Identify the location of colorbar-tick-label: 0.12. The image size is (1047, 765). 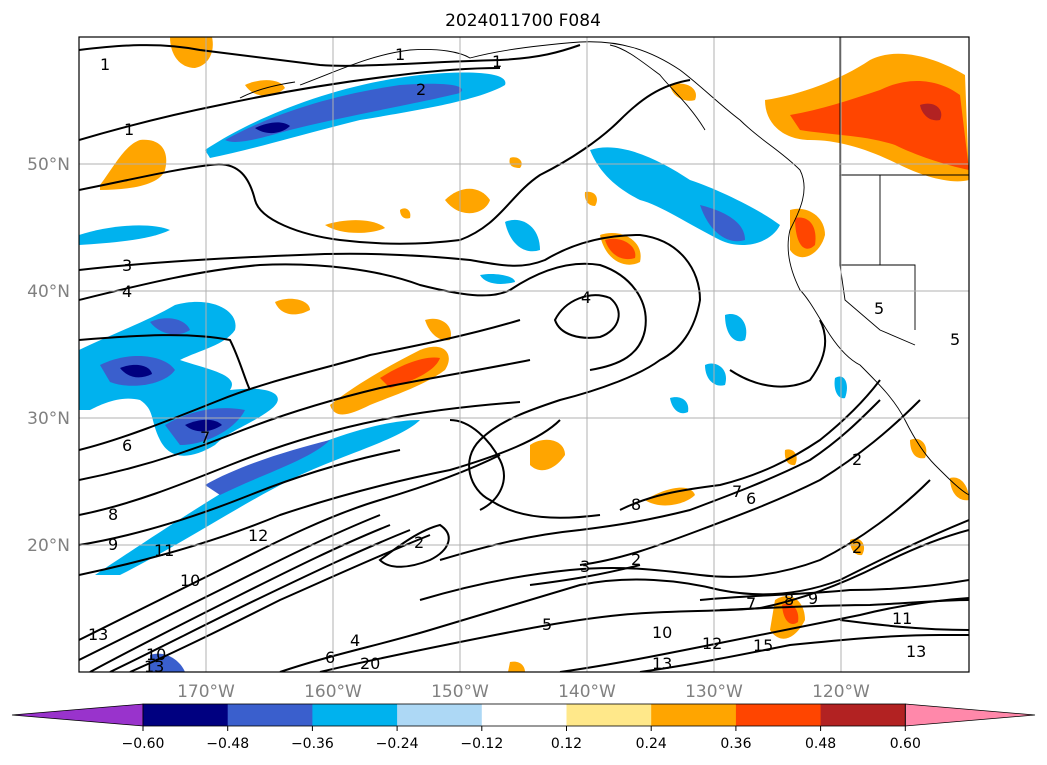
(566, 744).